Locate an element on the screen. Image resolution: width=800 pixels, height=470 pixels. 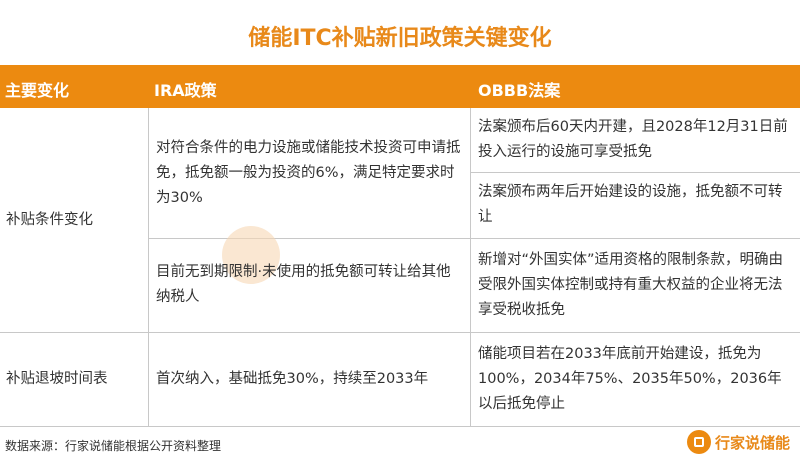
header-obbb: OBBB法案 is located at coordinates (519, 90).